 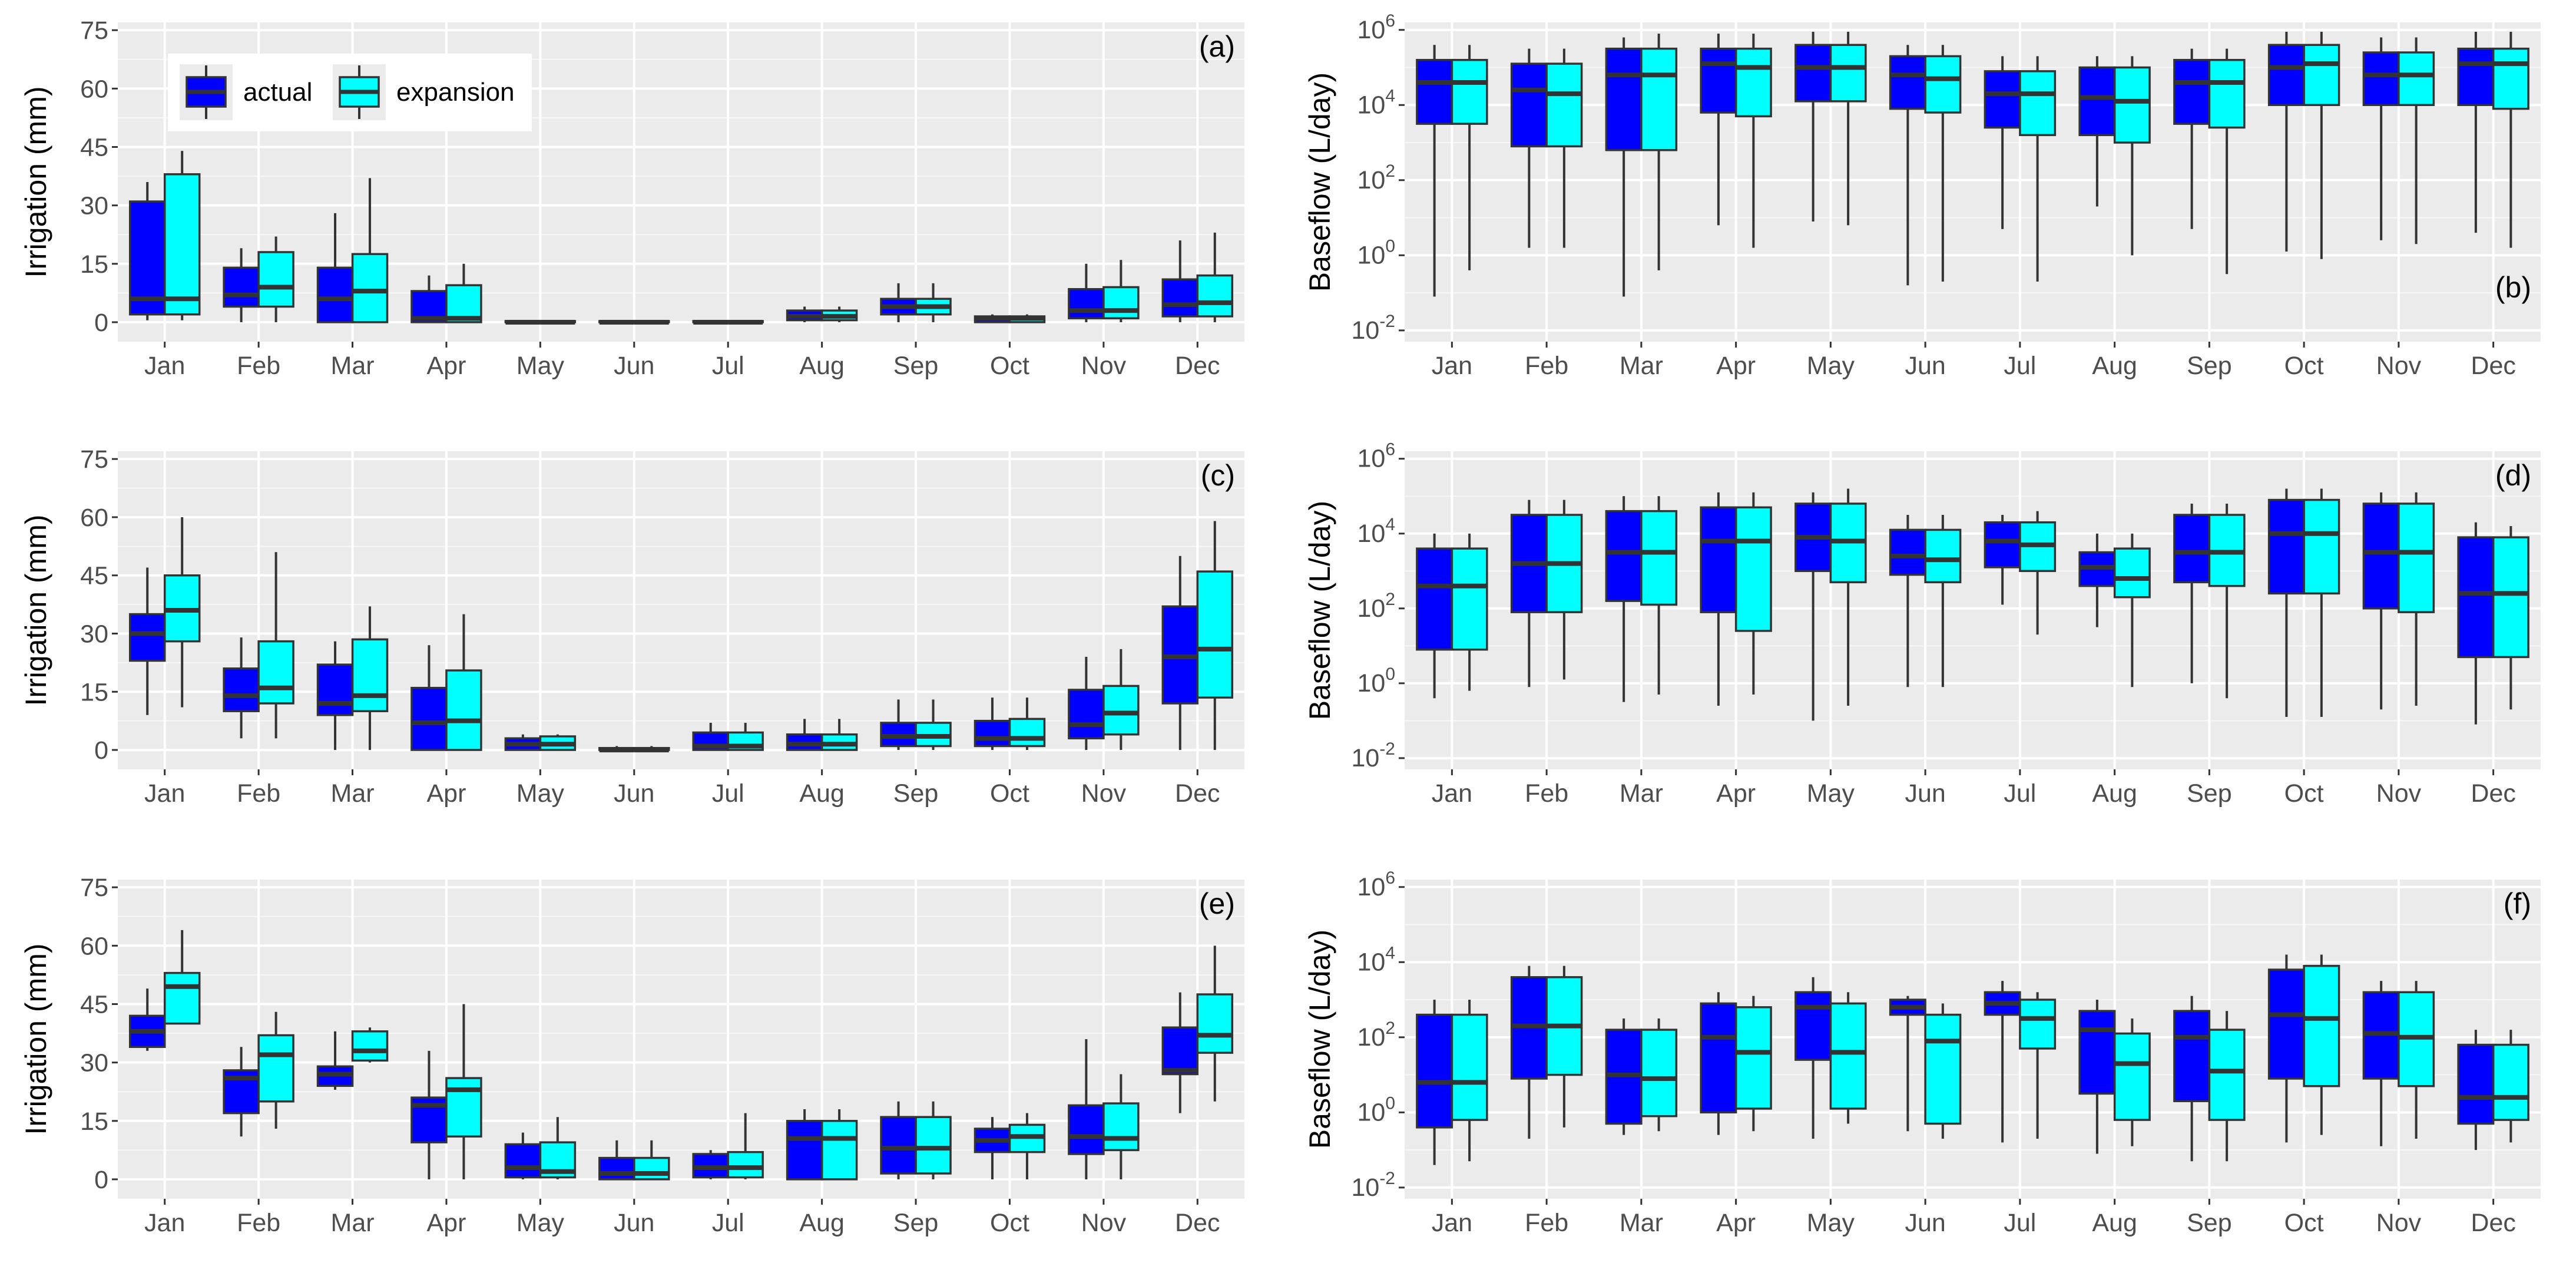 I want to click on x-tick-label: Jan, so click(x=164, y=366).